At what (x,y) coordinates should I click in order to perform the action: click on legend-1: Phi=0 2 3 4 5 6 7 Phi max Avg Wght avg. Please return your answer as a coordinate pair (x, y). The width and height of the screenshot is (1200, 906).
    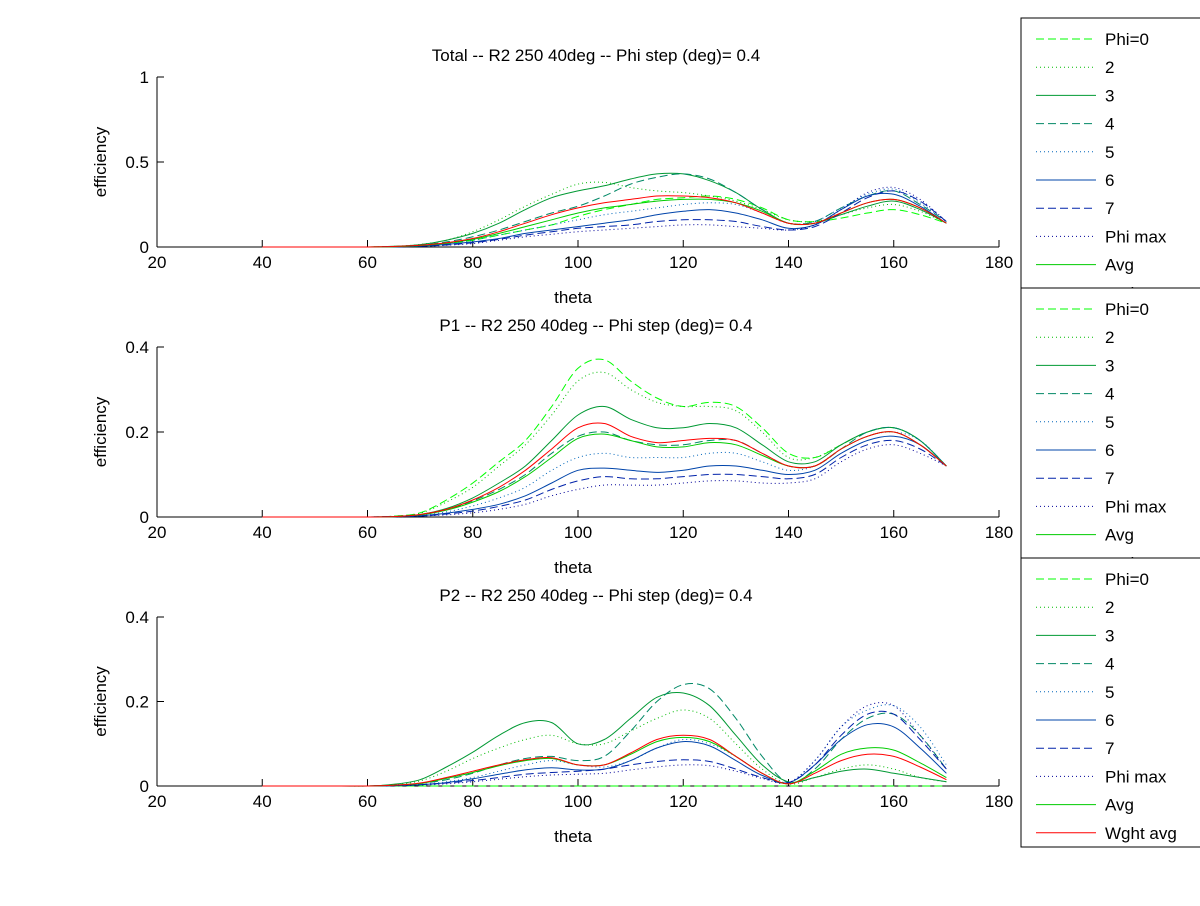
    Looking at the image, I should click on (1110, 160).